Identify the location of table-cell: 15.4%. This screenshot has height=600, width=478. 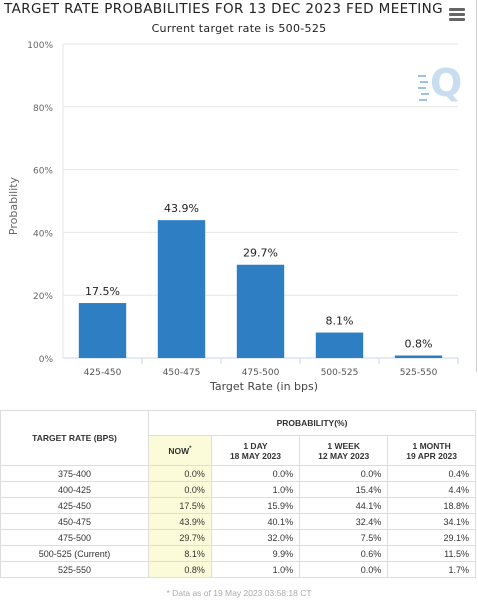
(344, 489).